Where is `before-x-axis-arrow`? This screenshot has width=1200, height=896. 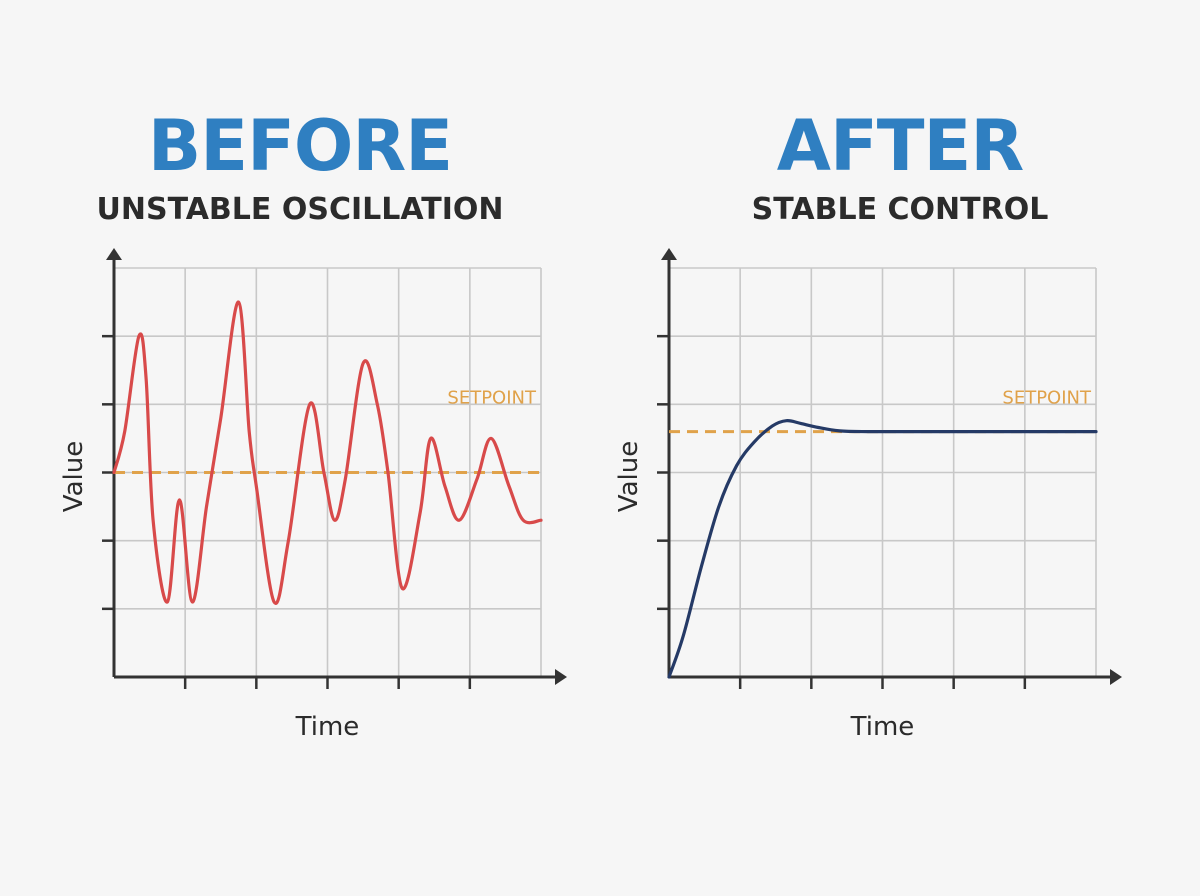 before-x-axis-arrow is located at coordinates (561, 677).